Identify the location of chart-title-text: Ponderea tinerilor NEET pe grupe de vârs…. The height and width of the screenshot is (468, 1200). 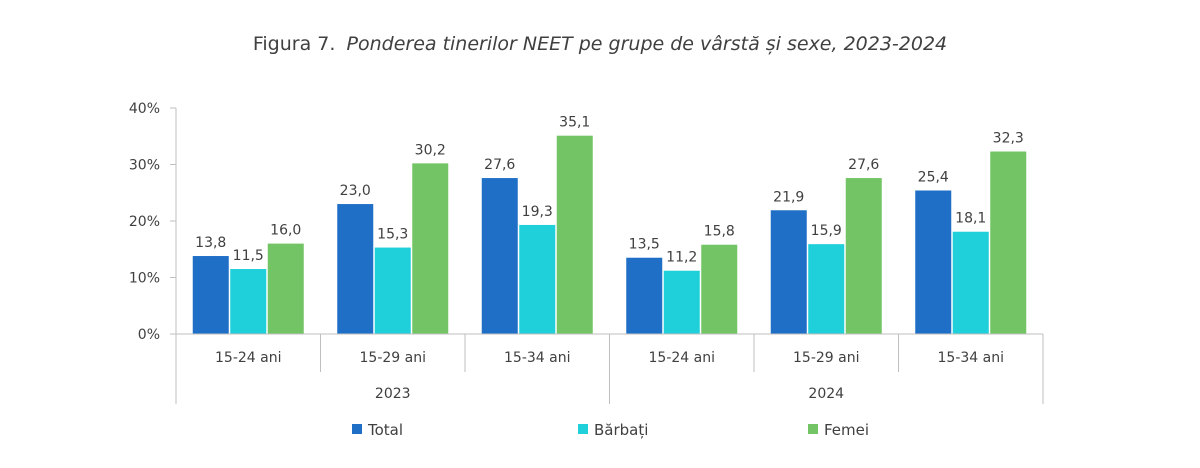
(647, 44).